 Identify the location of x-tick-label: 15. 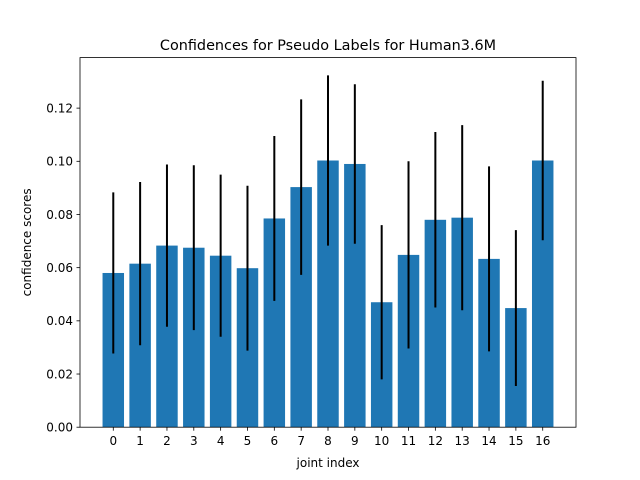
(515, 441).